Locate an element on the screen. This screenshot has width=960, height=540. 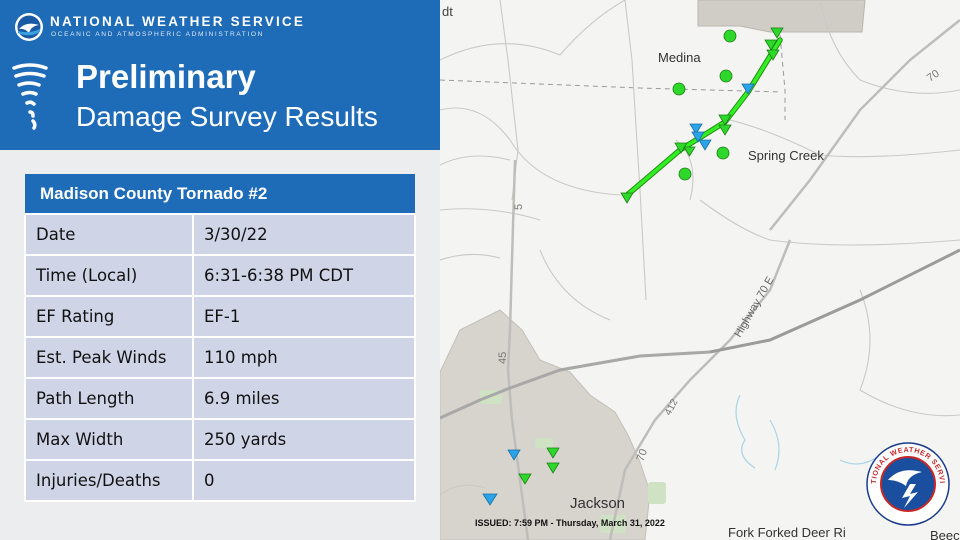
row-label: Injuries/Deaths is located at coordinates (109, 480).